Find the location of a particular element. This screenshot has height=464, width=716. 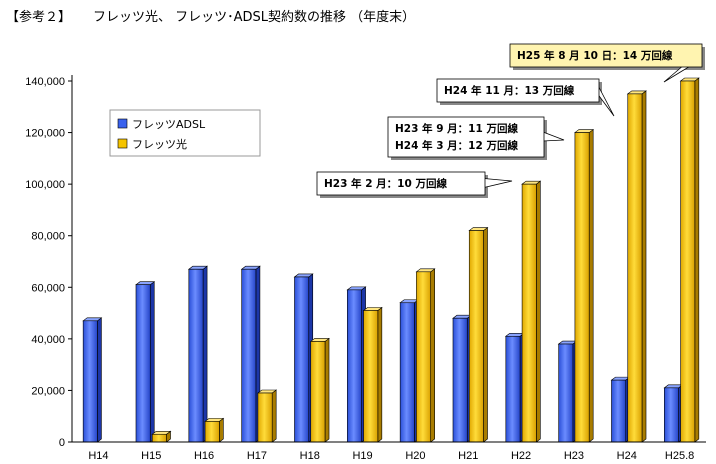

x-tick-label: H22 is located at coordinates (521, 456).